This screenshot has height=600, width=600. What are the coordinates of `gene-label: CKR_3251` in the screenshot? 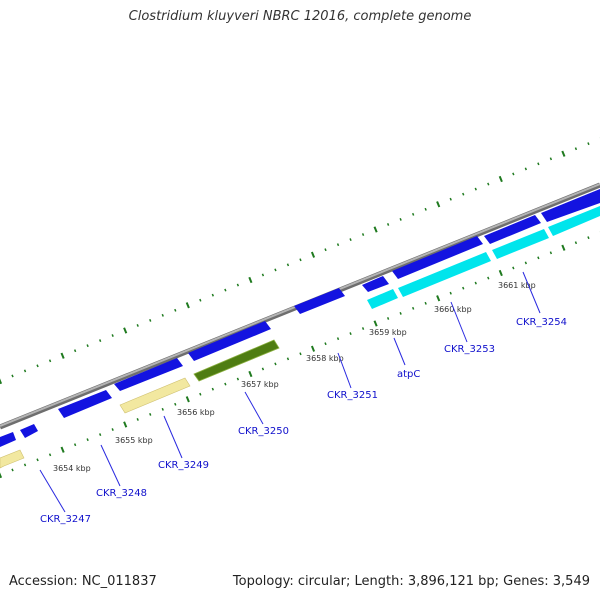 It's located at (352, 395).